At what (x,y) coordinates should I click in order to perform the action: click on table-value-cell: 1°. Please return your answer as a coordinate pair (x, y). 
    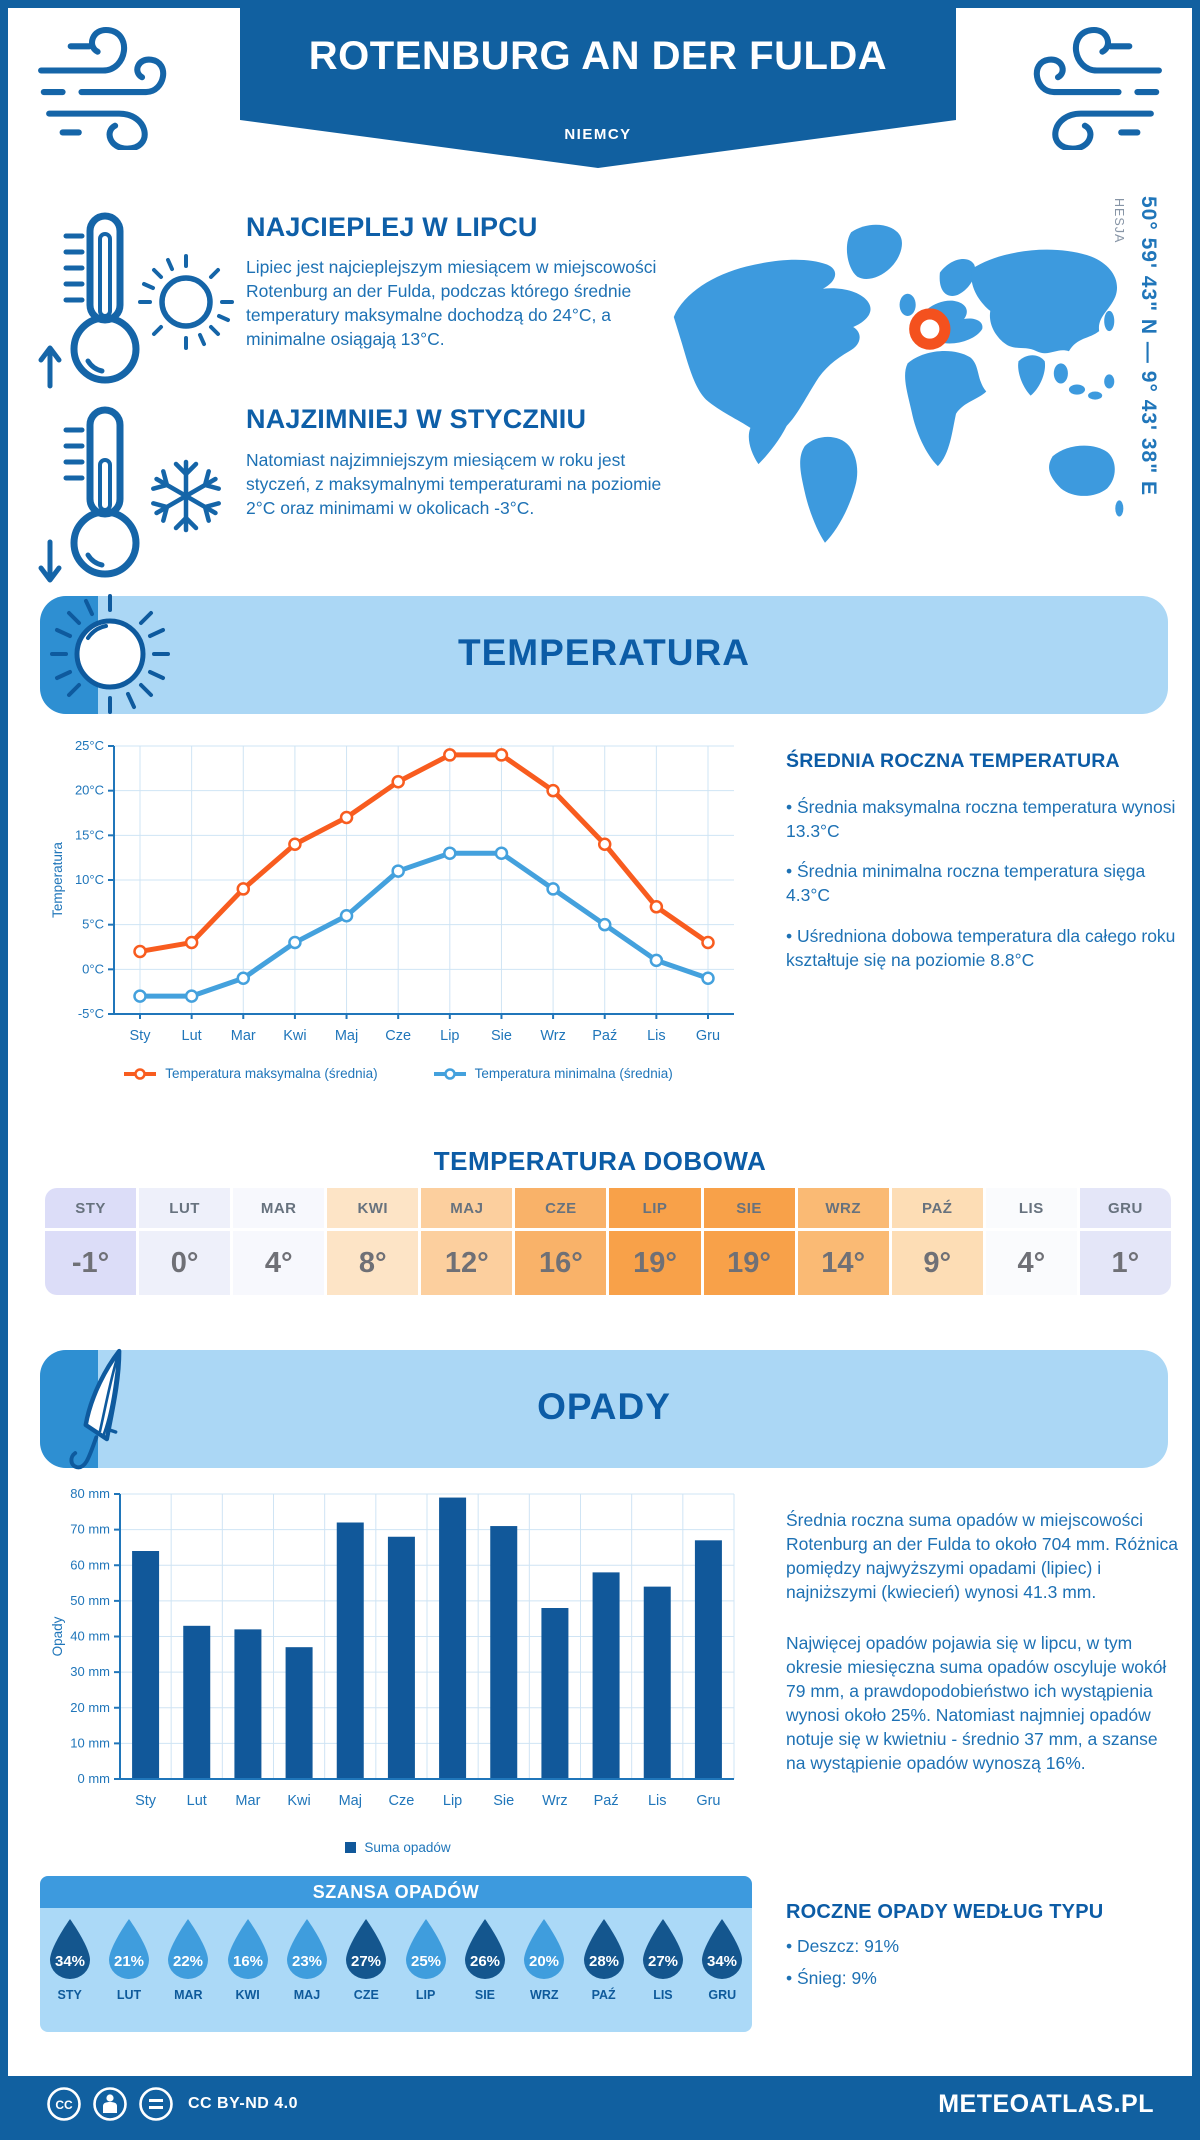
    Looking at the image, I should click on (1125, 1263).